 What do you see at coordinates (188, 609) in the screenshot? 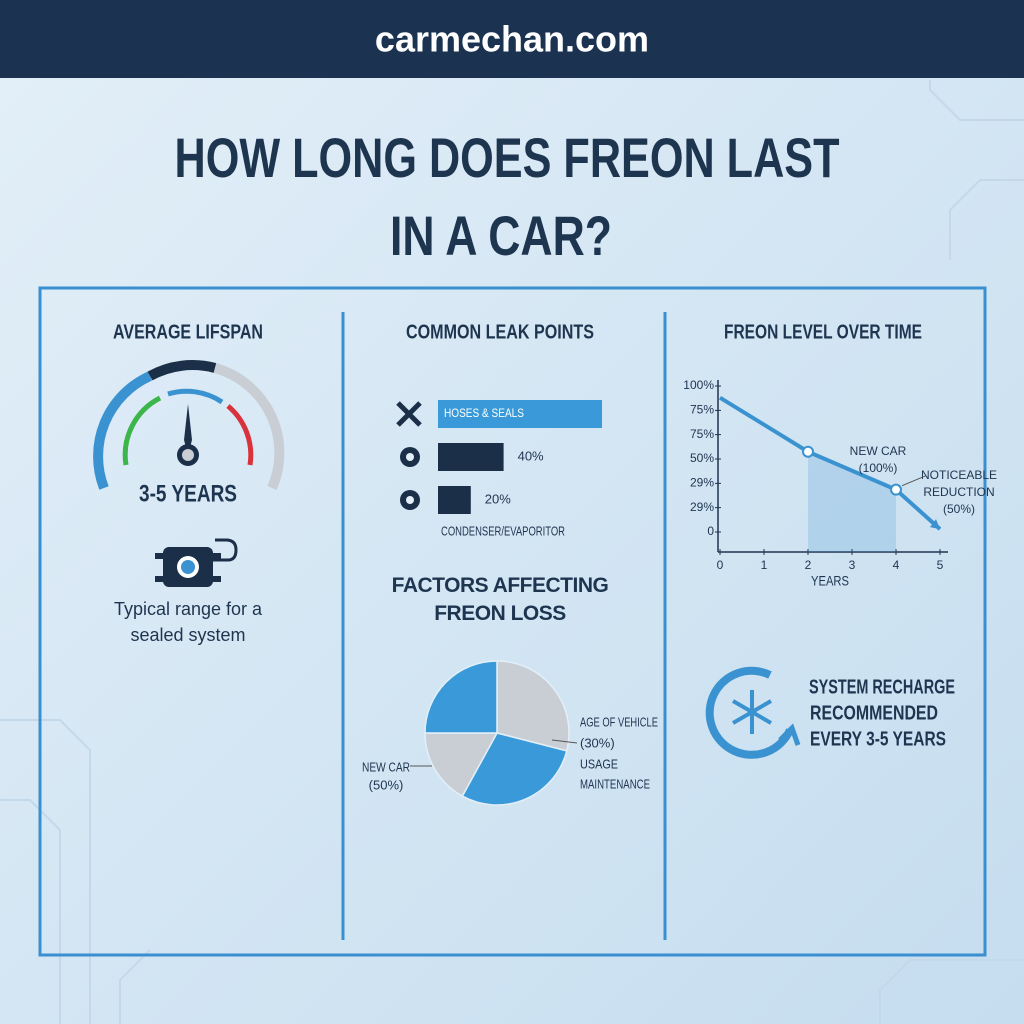
I see `caption: Typical range for a` at bounding box center [188, 609].